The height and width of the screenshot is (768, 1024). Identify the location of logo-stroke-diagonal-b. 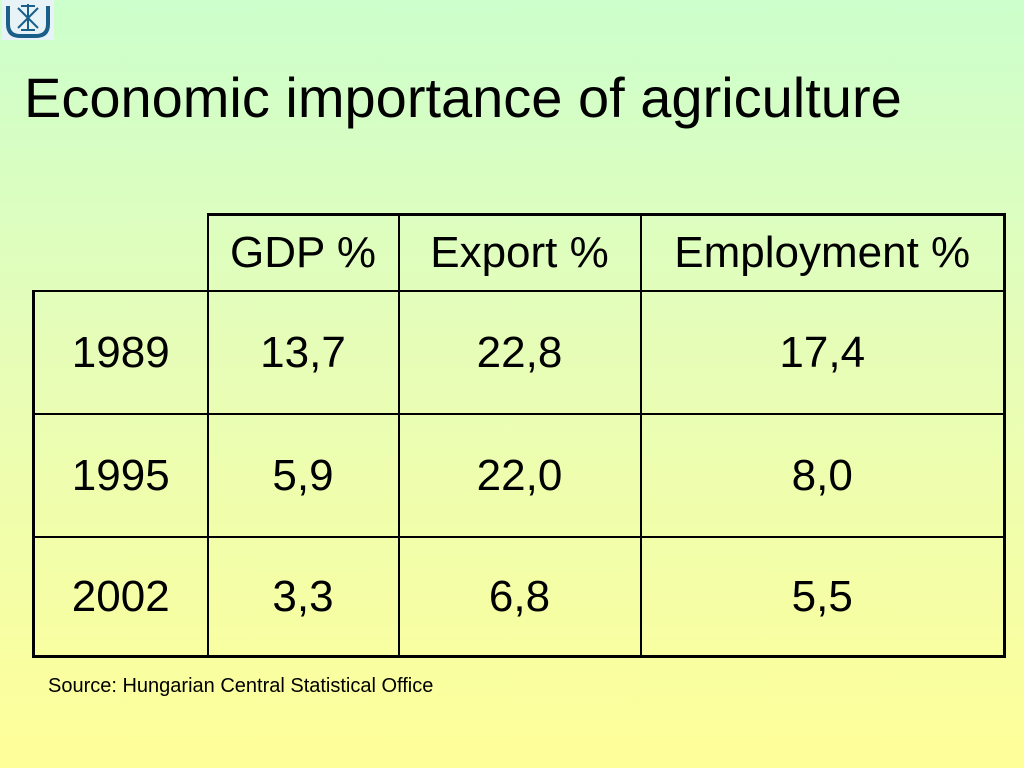
(28, 18).